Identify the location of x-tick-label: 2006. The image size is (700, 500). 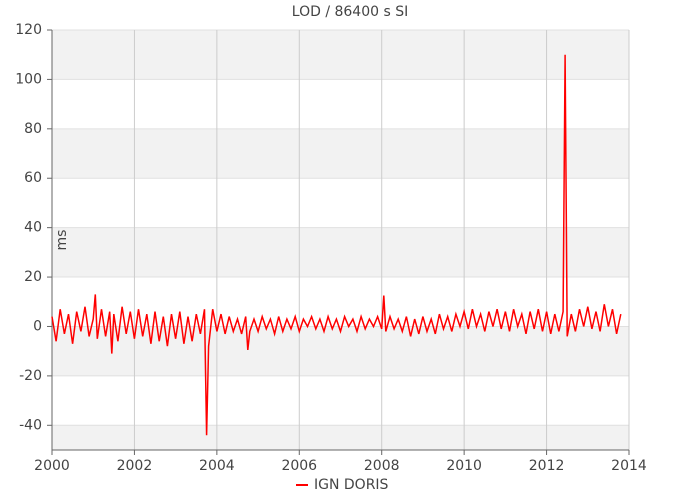
(299, 466).